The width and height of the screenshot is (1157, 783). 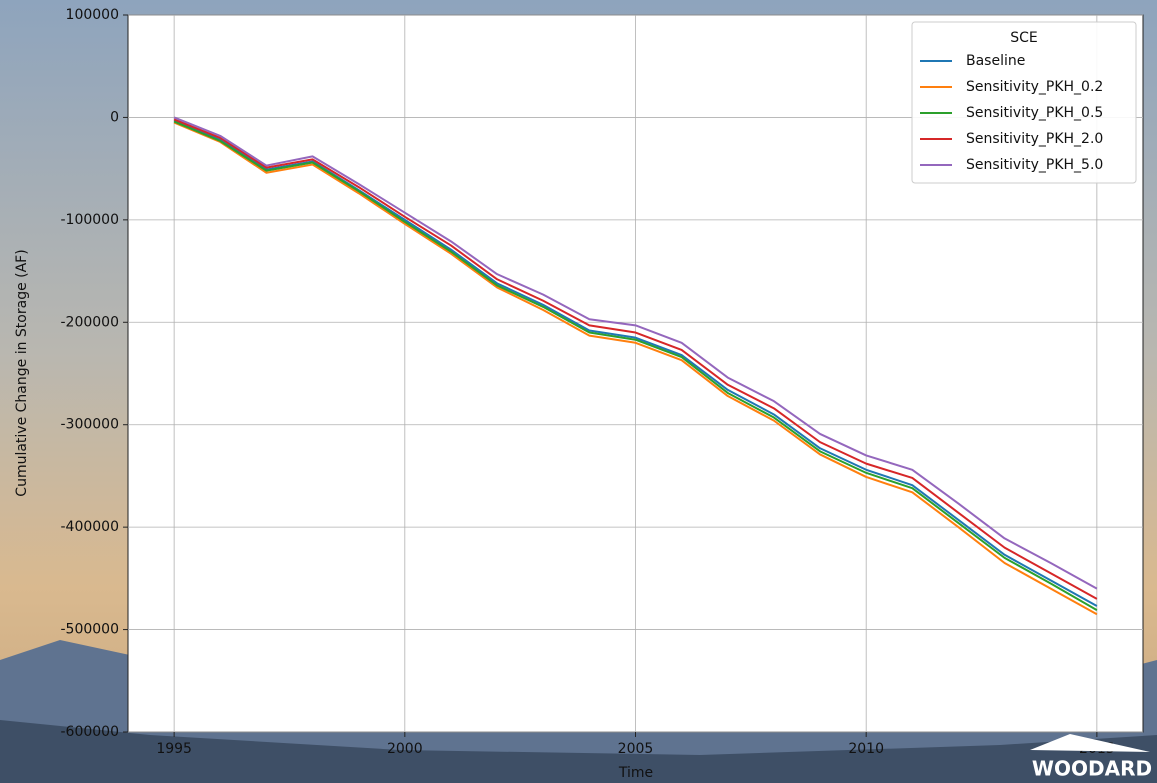 What do you see at coordinates (90, 630) in the screenshot?
I see `y-tick-label: -500000` at bounding box center [90, 630].